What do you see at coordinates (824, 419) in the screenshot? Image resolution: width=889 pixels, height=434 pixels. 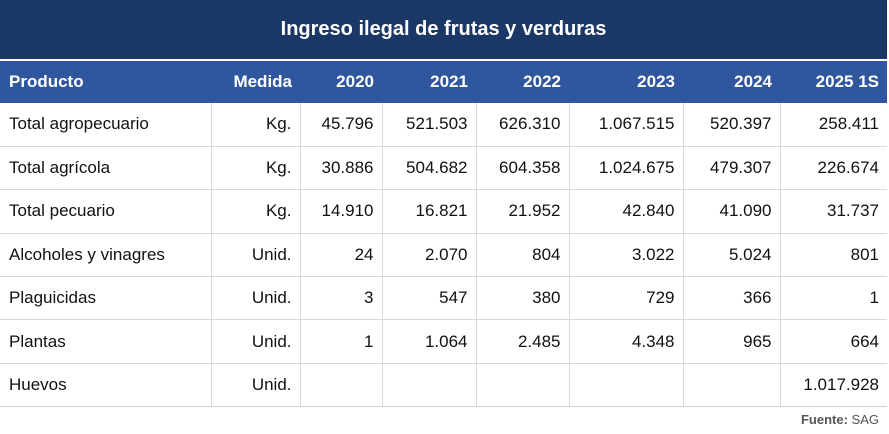 I see `source-label: Fuente:` at bounding box center [824, 419].